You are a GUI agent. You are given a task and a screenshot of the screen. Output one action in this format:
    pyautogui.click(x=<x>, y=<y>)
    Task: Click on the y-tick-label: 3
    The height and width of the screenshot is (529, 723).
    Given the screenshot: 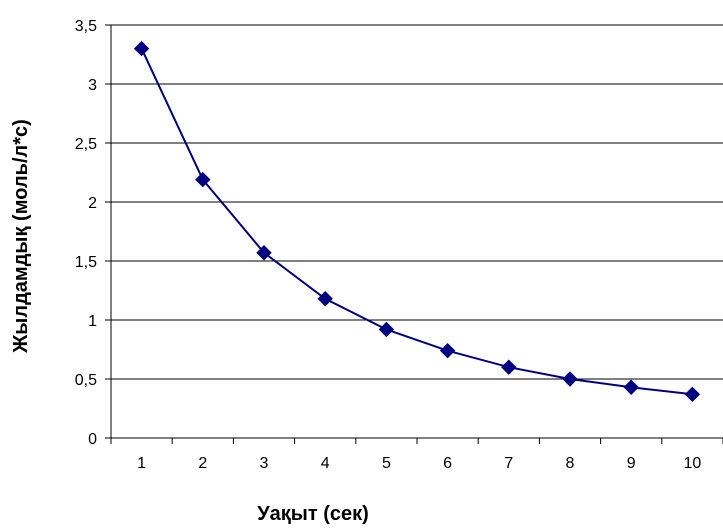 What is the action you would take?
    pyautogui.click(x=92, y=85)
    